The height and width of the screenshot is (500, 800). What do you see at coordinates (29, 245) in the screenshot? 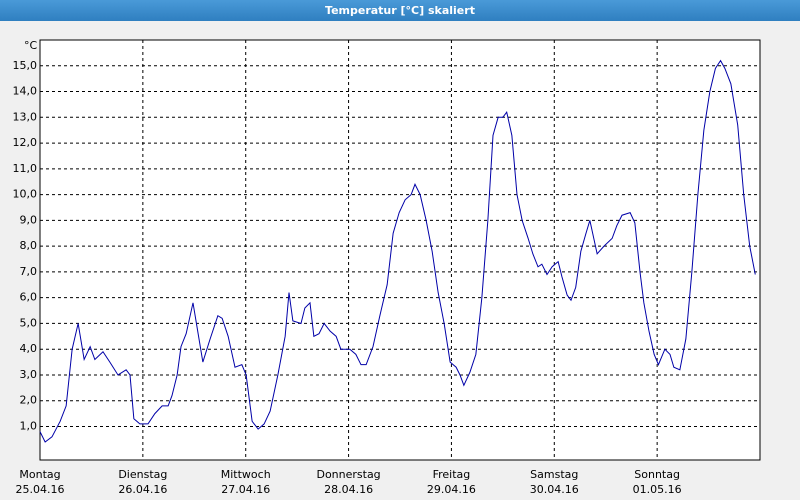
I see `y-tick-label: 8,0` at bounding box center [29, 245].